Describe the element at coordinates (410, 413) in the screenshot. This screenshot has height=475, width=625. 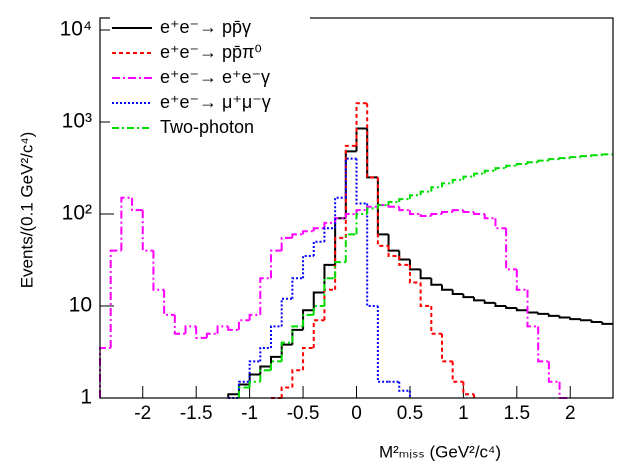
I see `x-tick-label: 0.5` at that location.